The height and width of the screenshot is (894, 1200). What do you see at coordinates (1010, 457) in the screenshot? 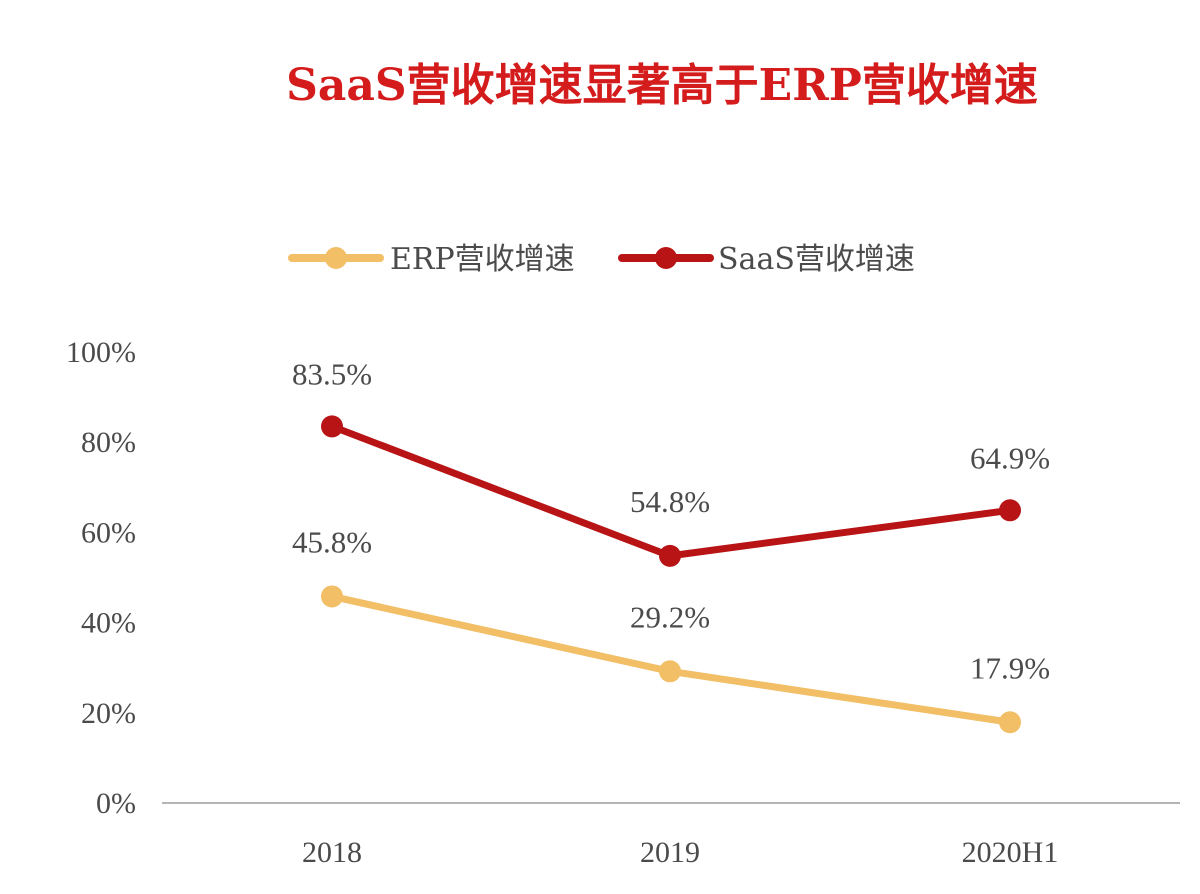
I see `data-label-saas: 64.9%` at bounding box center [1010, 457].